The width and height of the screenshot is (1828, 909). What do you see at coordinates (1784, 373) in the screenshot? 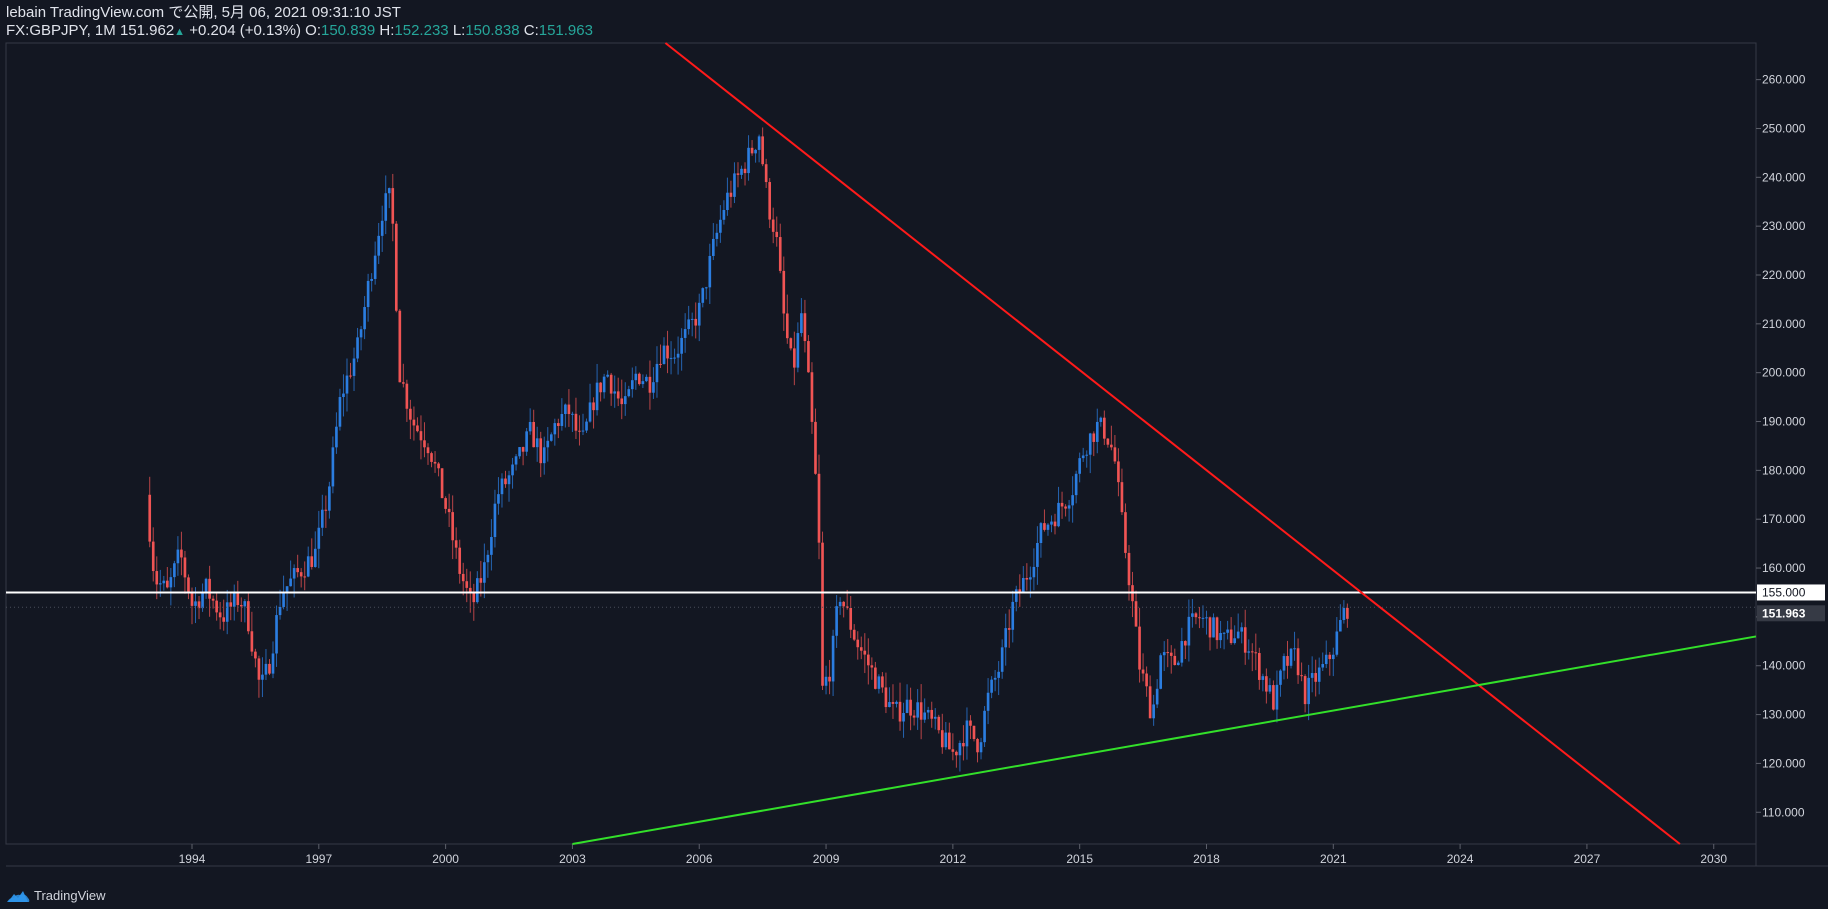
I see `y-tick-label: 200.000` at bounding box center [1784, 373].